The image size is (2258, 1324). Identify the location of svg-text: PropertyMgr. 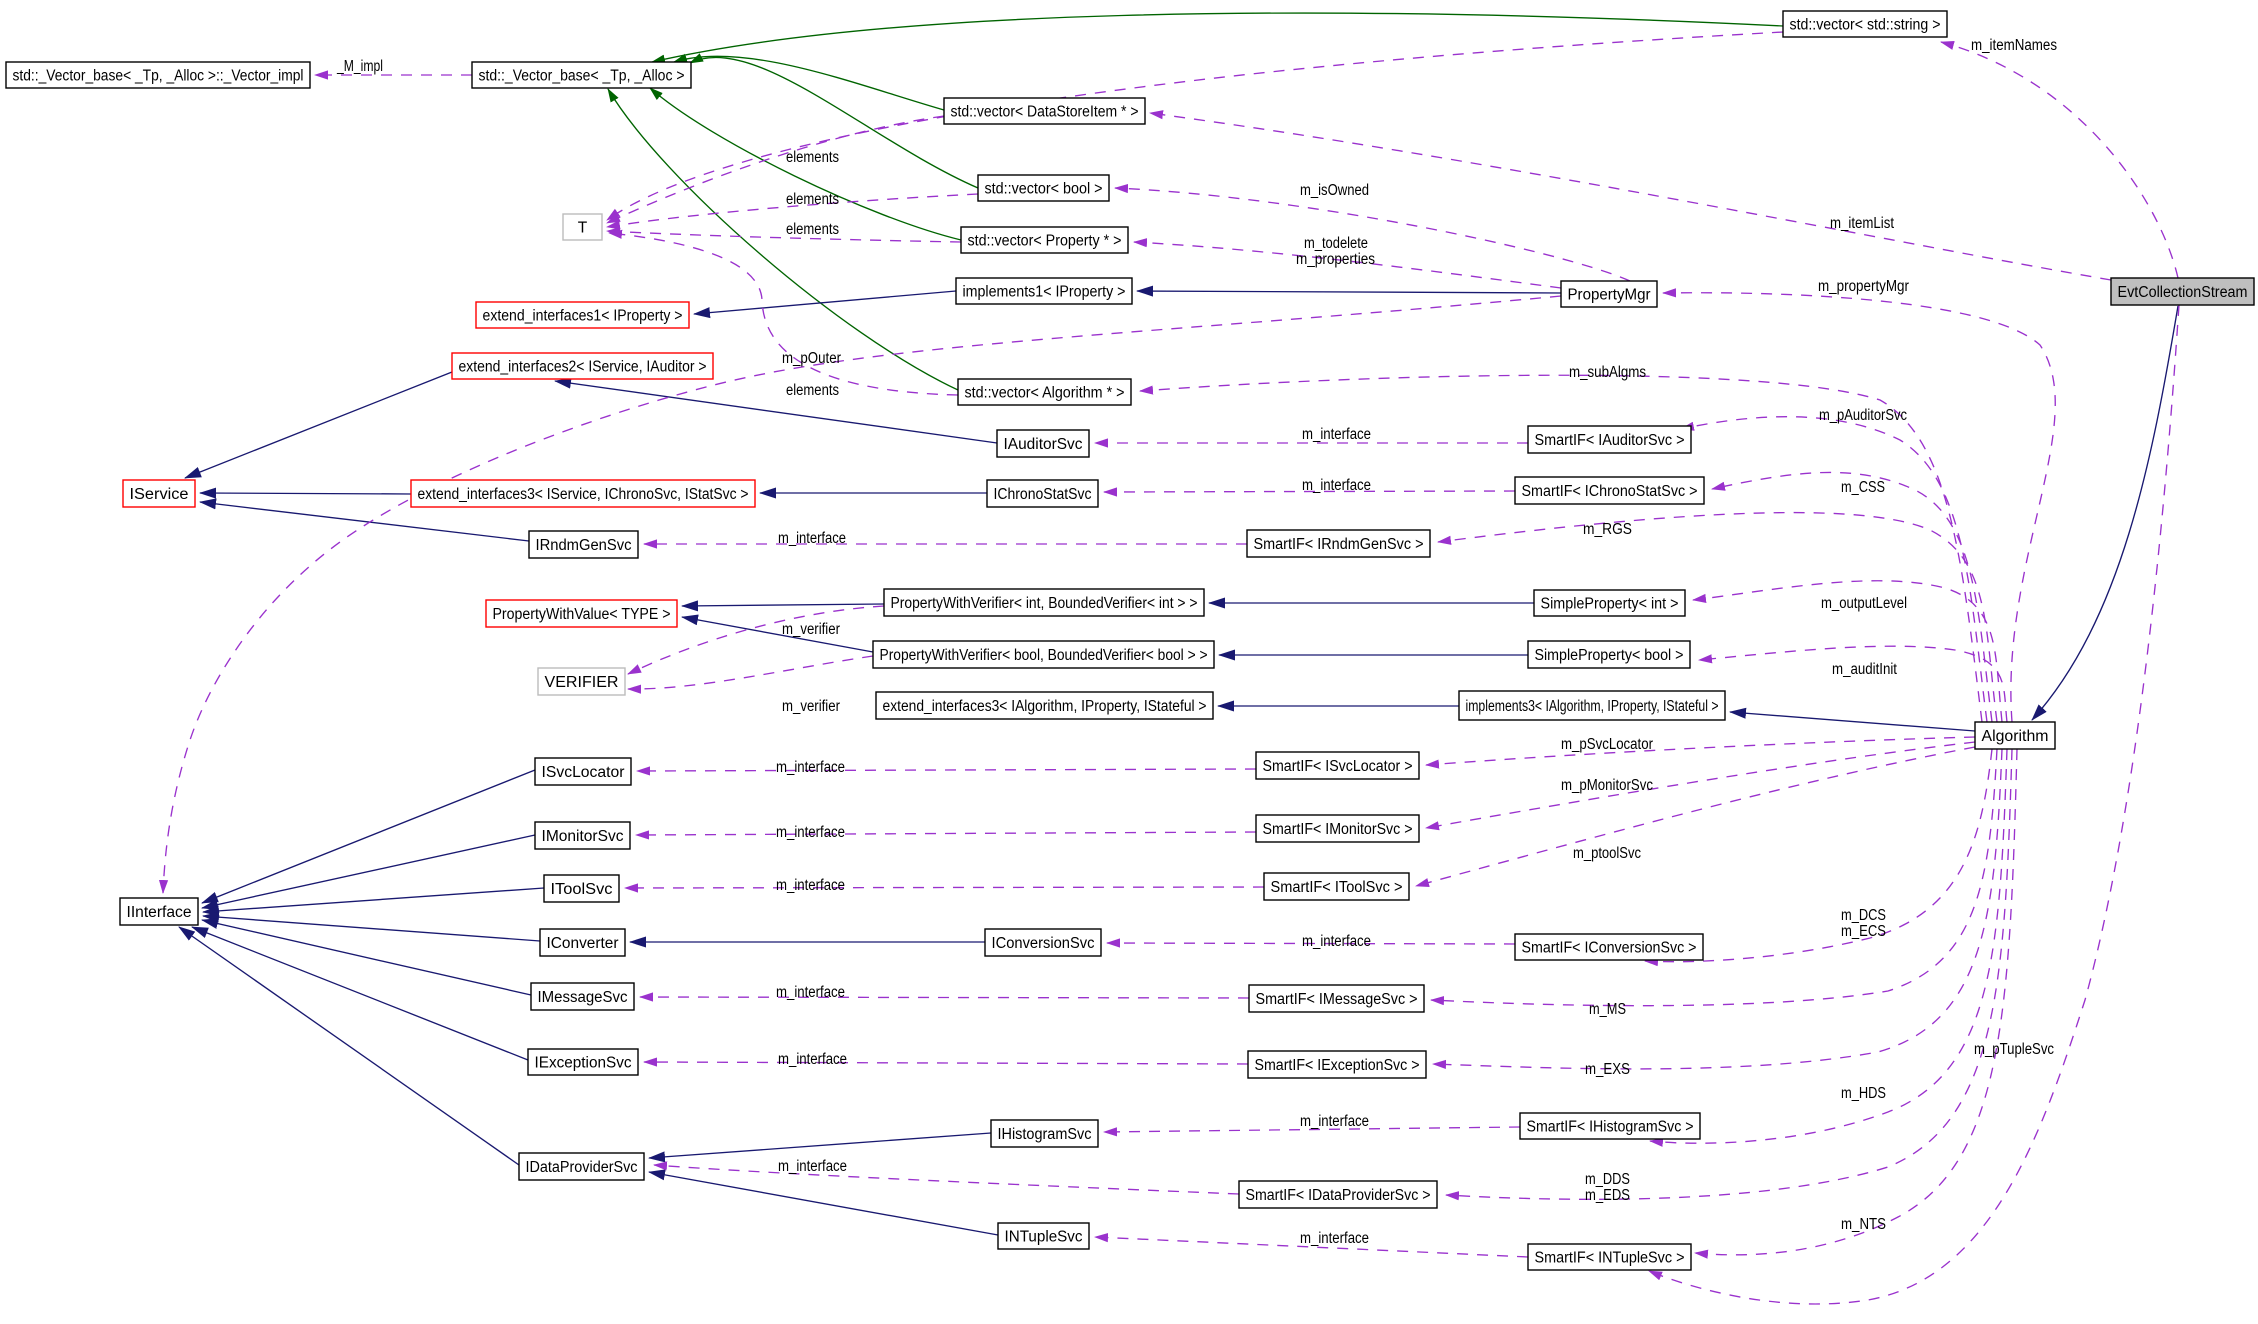
(1609, 295).